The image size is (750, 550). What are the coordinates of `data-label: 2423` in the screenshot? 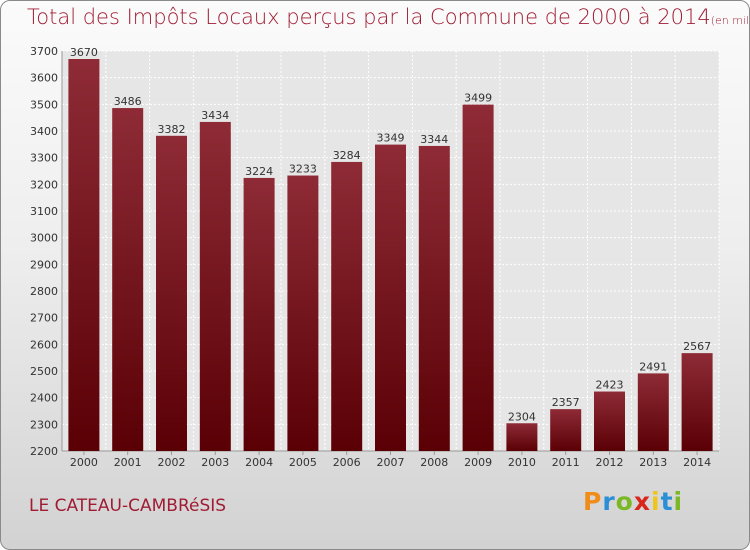 It's located at (610, 385).